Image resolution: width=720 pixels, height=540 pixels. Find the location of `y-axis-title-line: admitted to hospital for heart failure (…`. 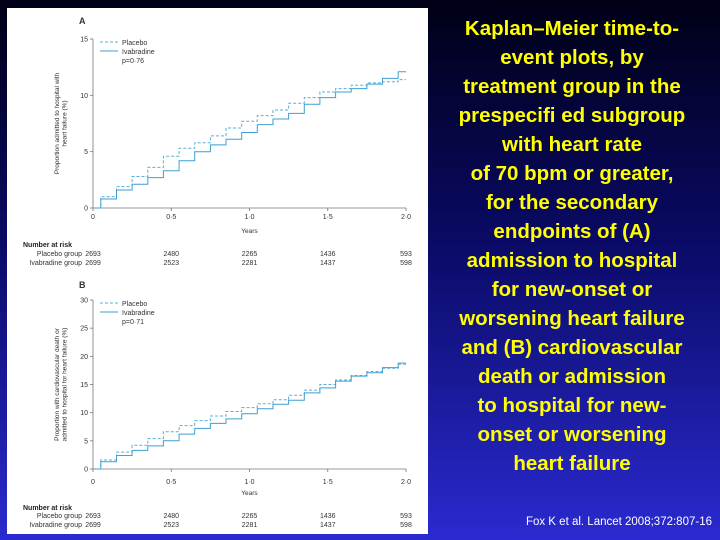

y-axis-title-line: admitted to hospital for heart failure (… is located at coordinates (65, 385).